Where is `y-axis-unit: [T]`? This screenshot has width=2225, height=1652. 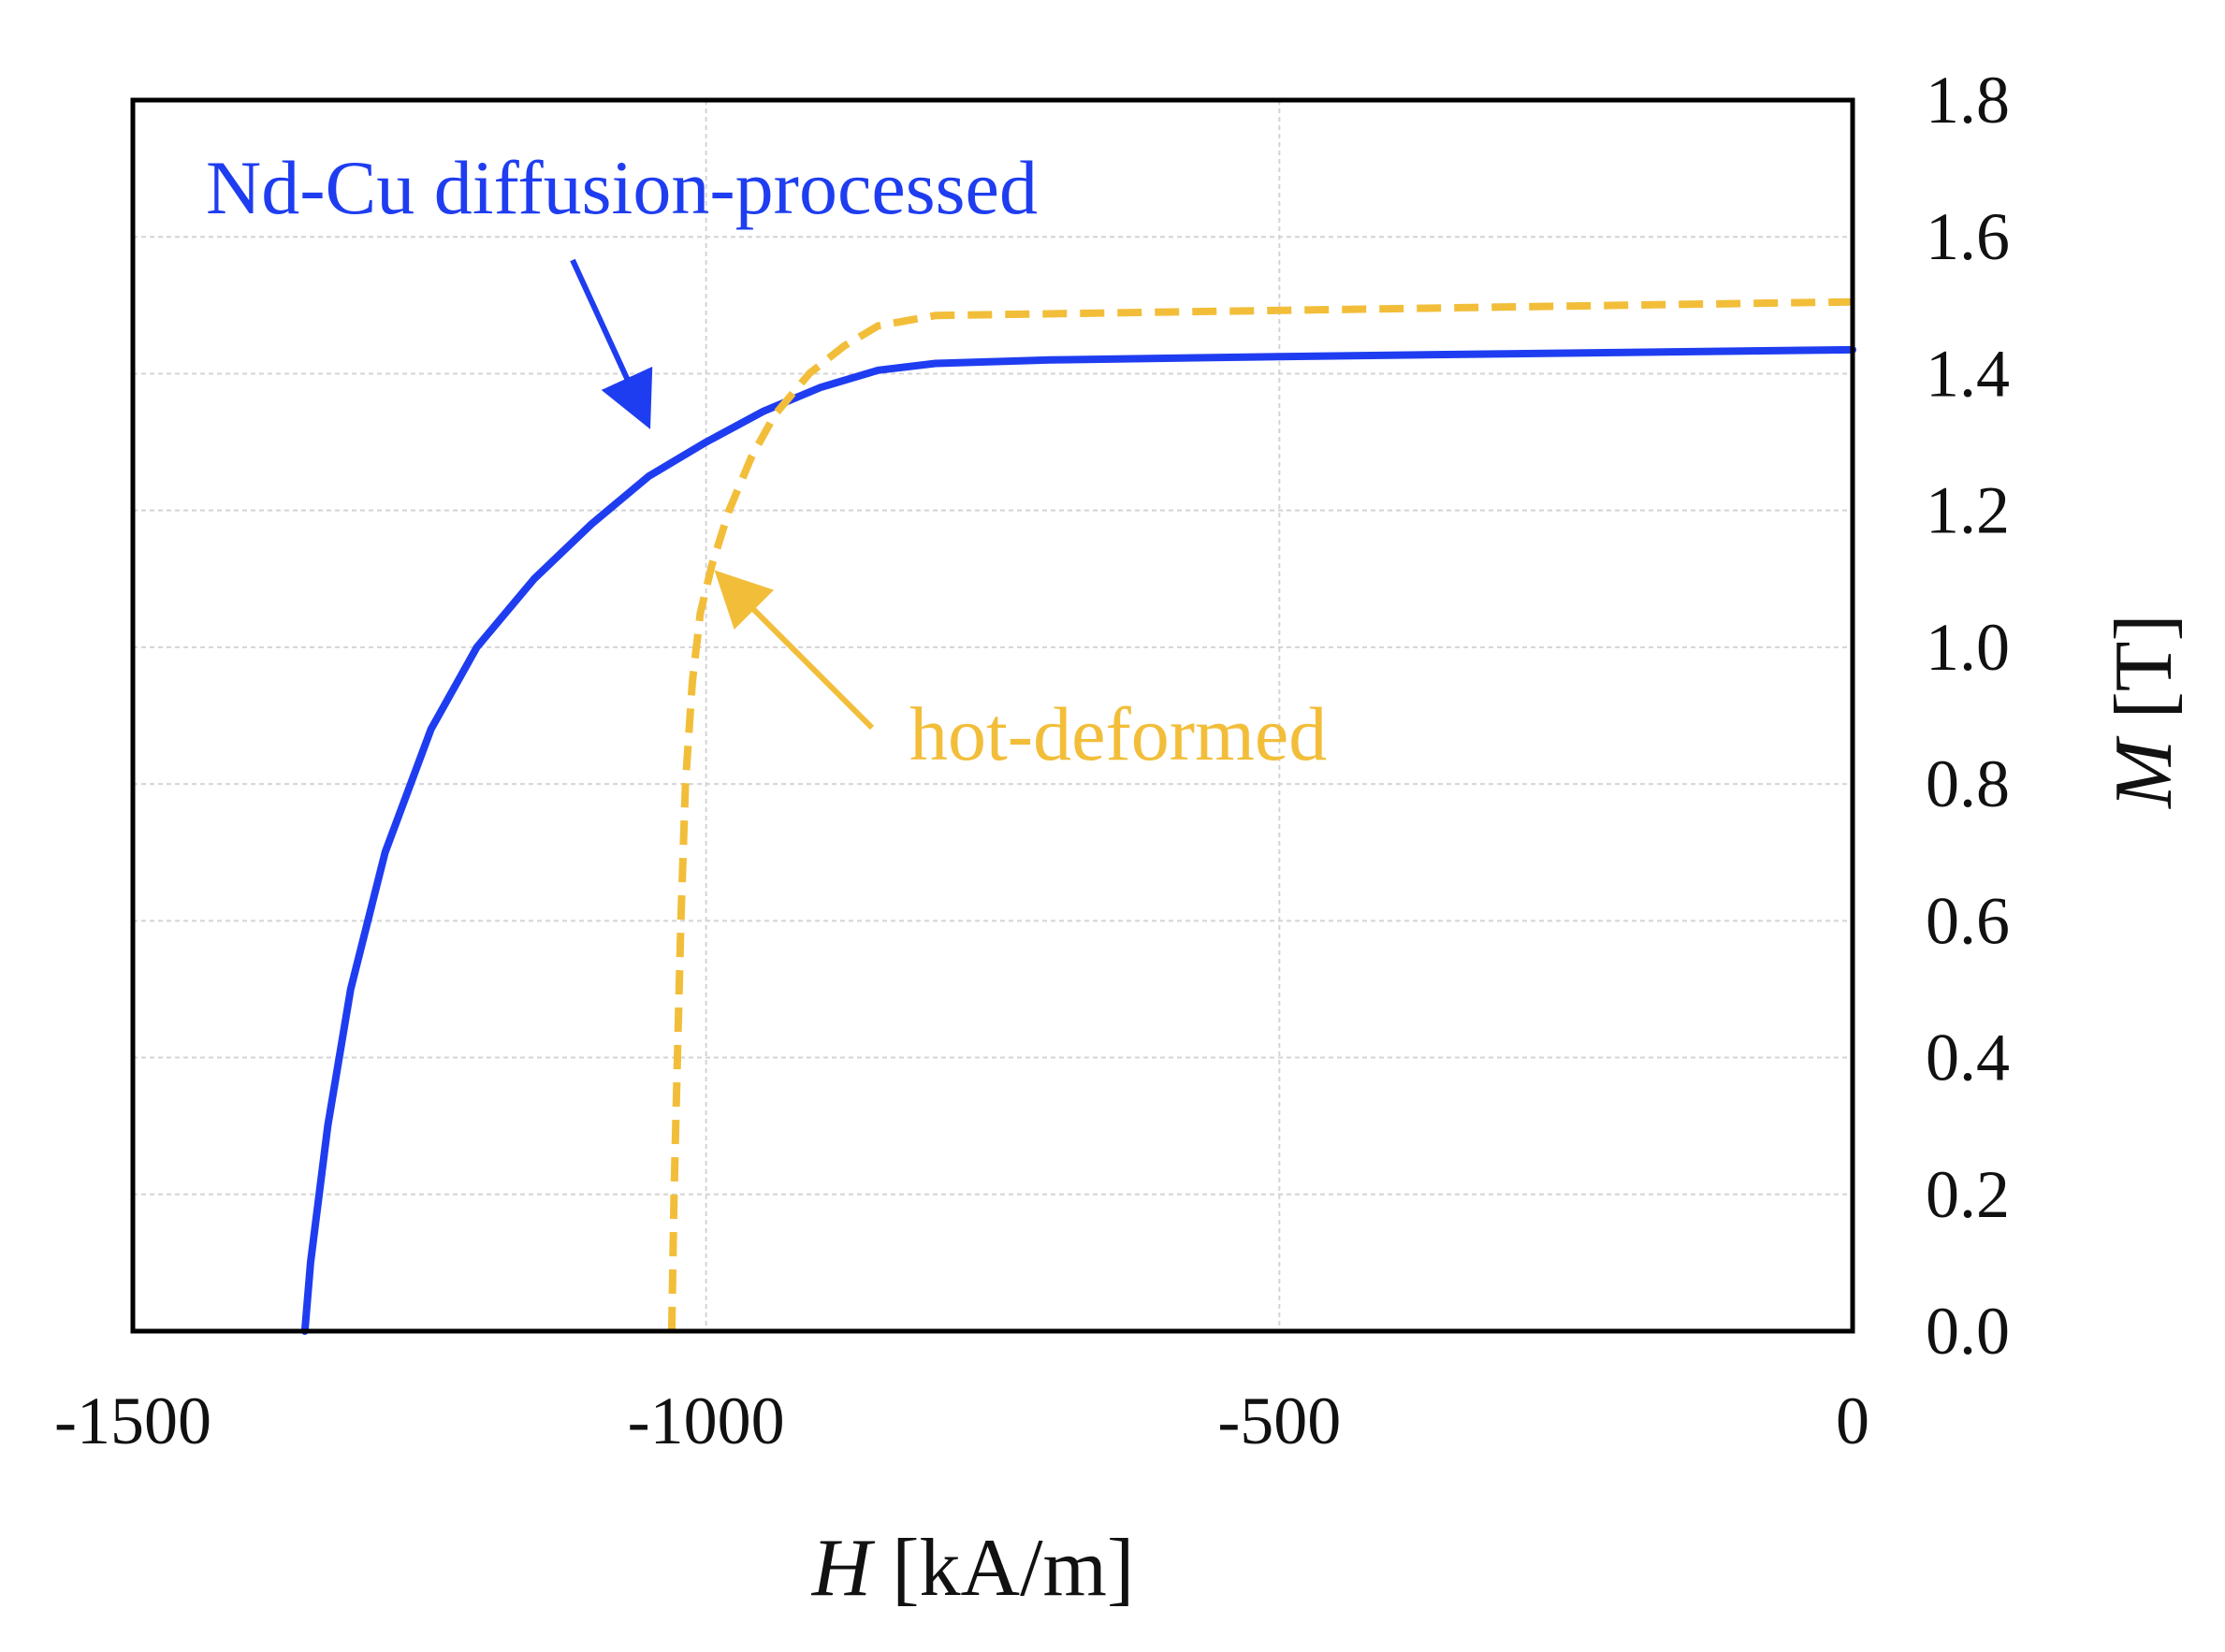 y-axis-unit: [T] is located at coordinates (2144, 676).